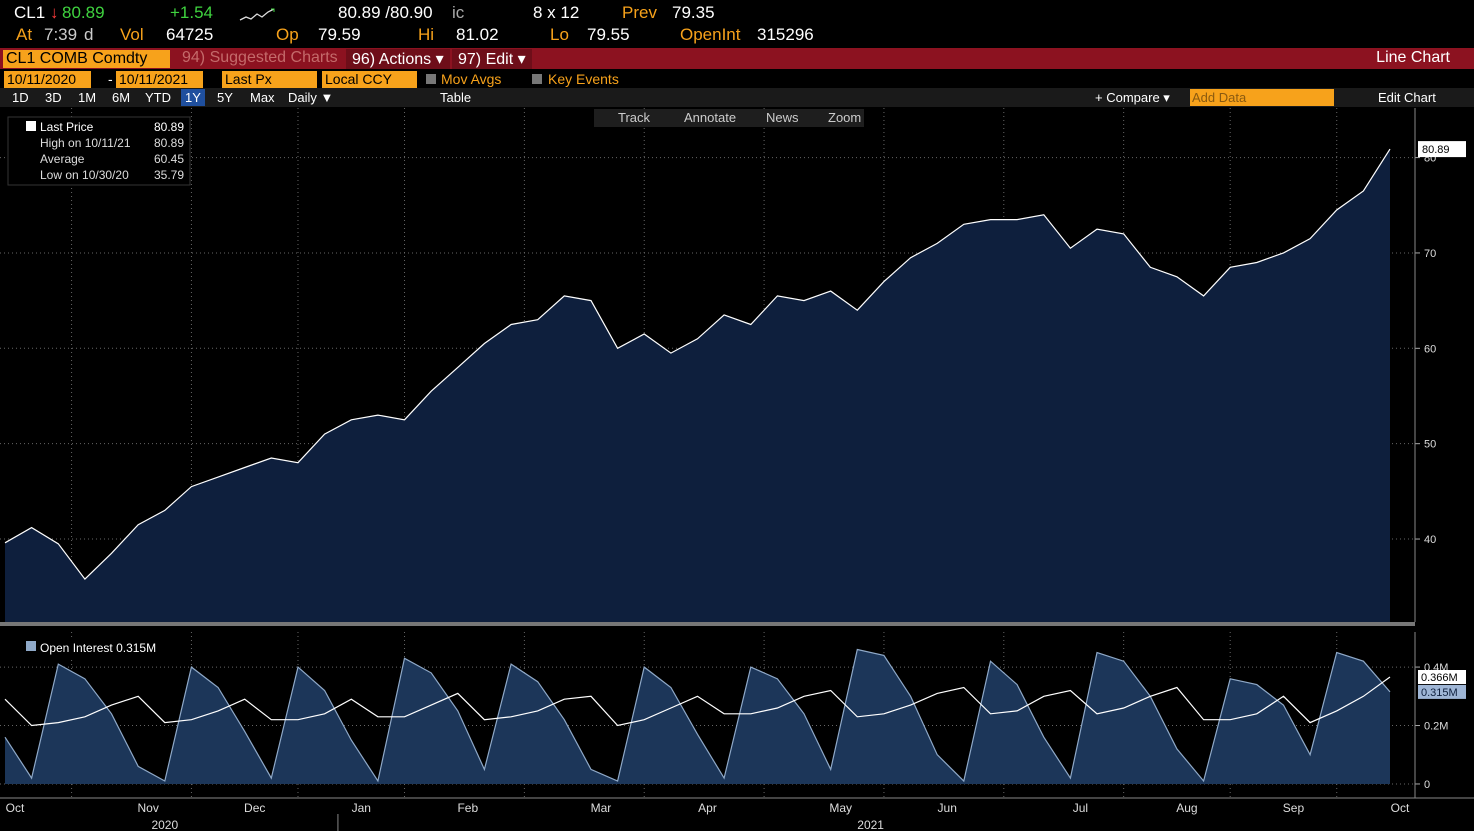 The image size is (1474, 831). What do you see at coordinates (947, 808) in the screenshot?
I see `x-tick-label: Jun` at bounding box center [947, 808].